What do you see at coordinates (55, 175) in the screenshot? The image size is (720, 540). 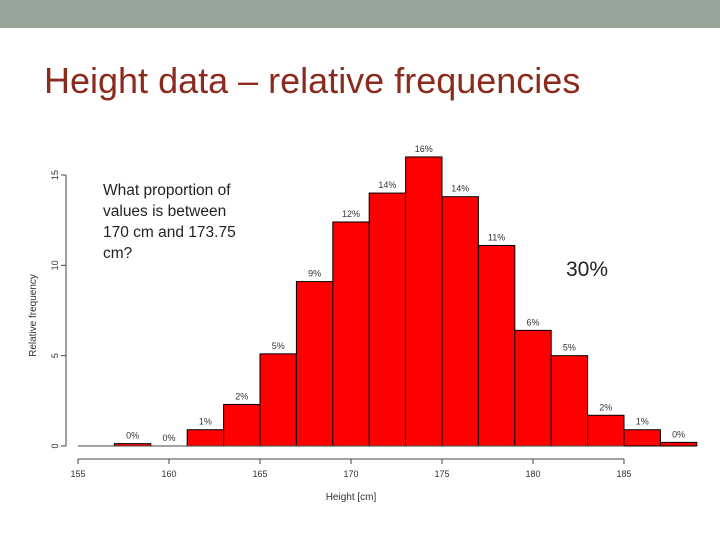 I see `y-tick-label: 15` at bounding box center [55, 175].